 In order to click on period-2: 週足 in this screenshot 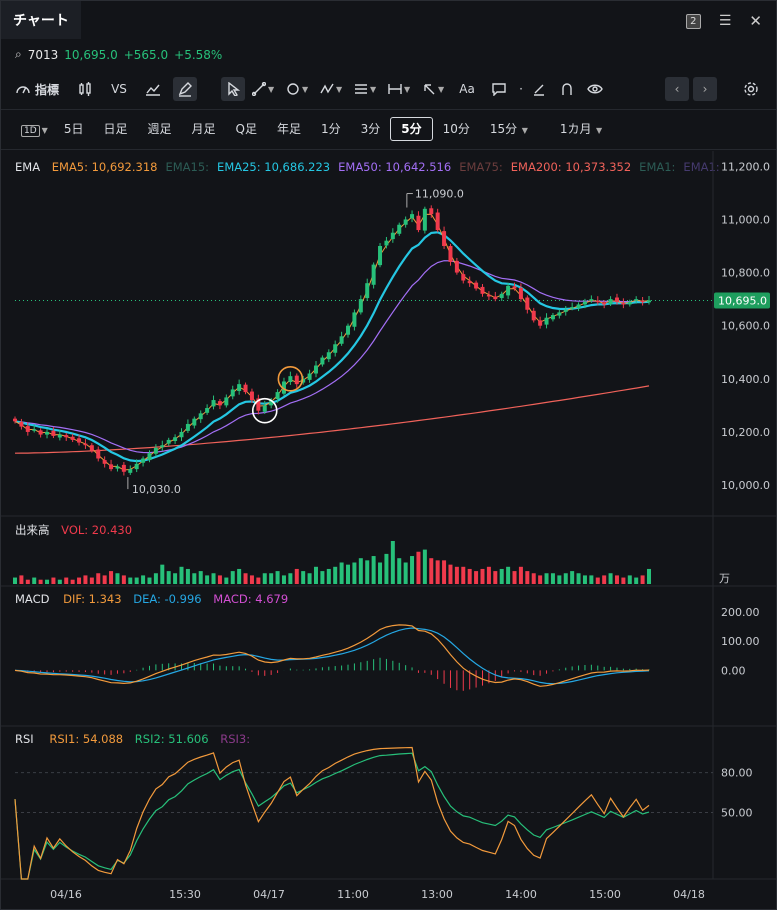, I will do `click(159, 129)`.